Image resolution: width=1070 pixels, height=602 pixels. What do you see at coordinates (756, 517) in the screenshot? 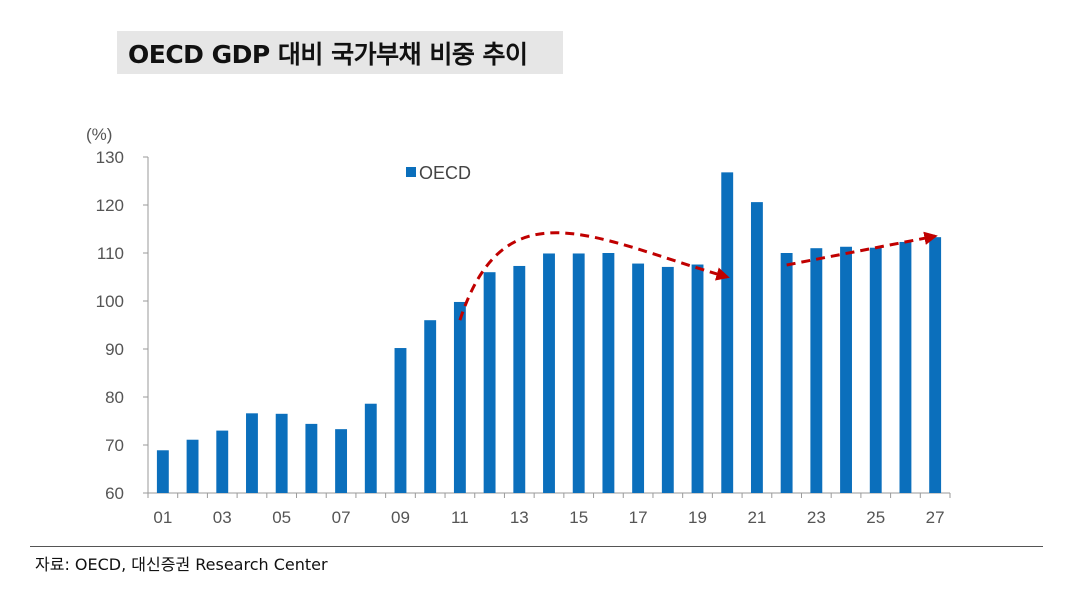
I see `x-tick-label: 21` at bounding box center [756, 517].